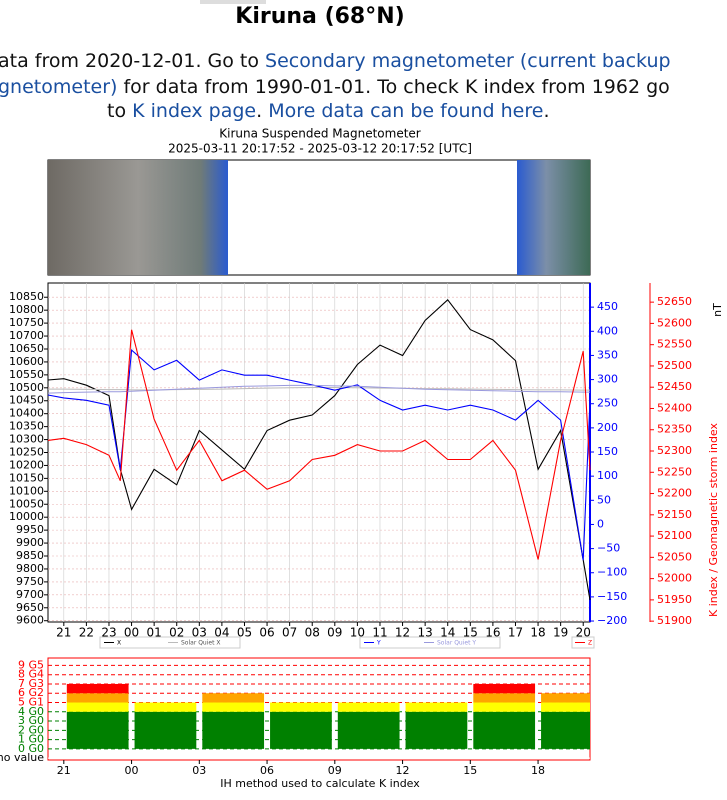 The height and width of the screenshot is (800, 727). Describe the element at coordinates (357, 633) in the screenshot. I see `x-tick-label: 10` at that location.